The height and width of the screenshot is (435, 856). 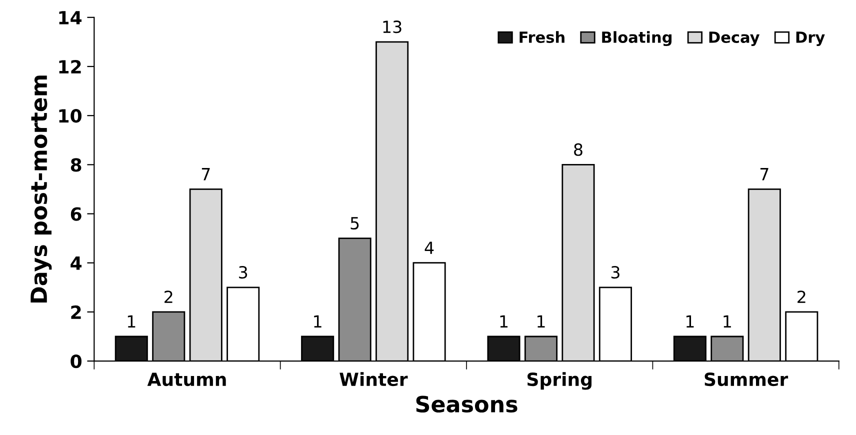 I want to click on y-tick-label: 4, so click(x=76, y=263).